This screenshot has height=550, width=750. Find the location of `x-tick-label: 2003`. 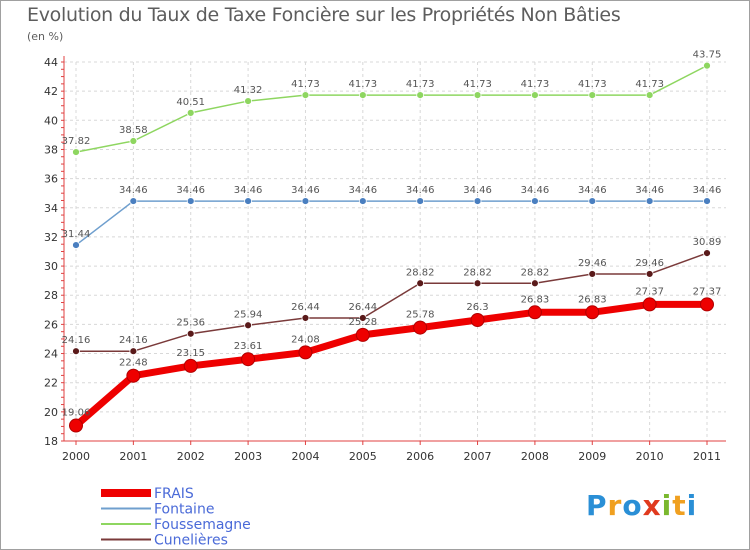

x-tick-label: 2003 is located at coordinates (248, 456).